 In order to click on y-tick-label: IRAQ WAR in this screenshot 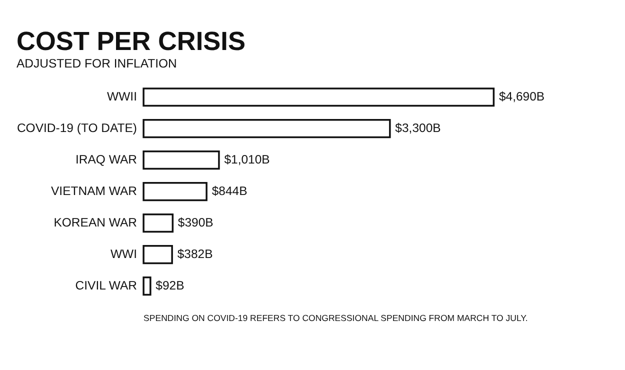, I will do `click(107, 159)`.